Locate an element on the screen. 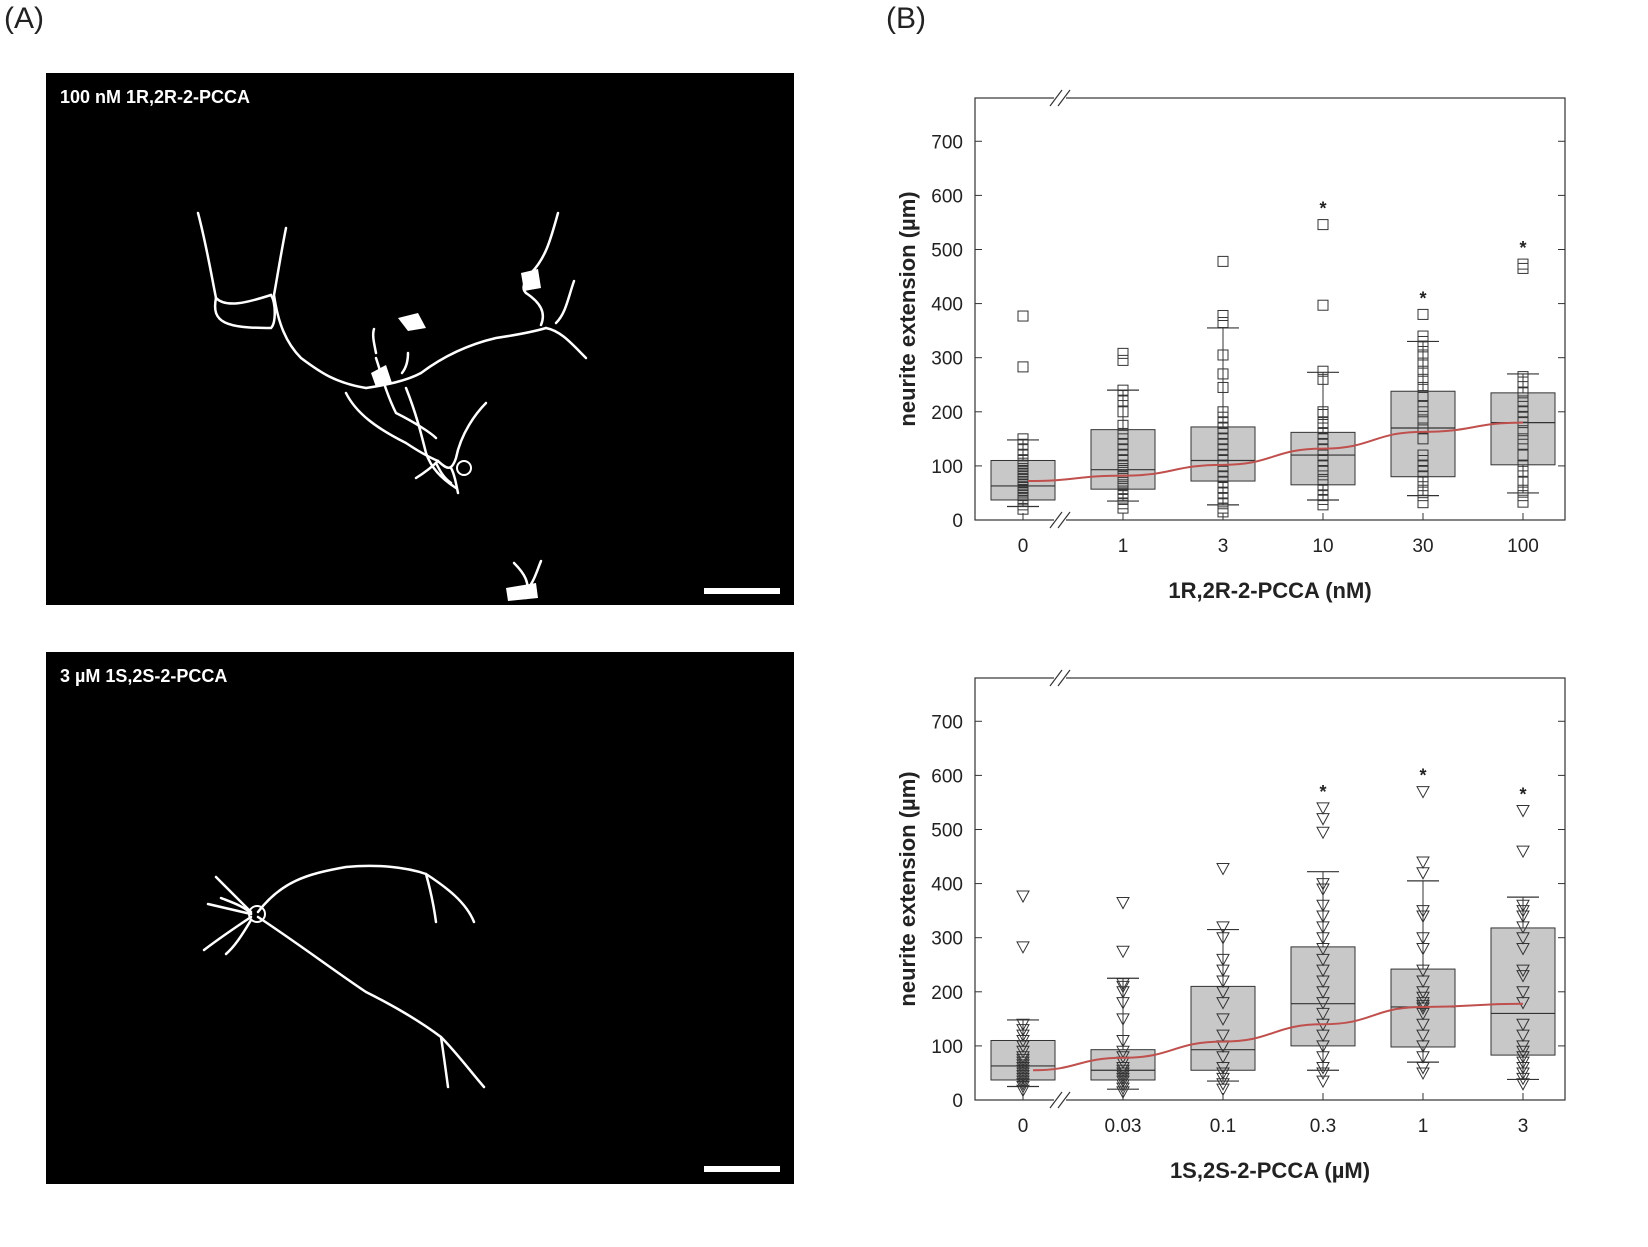 The width and height of the screenshot is (1648, 1247). x-tick-label: 0.1 is located at coordinates (1223, 1126).